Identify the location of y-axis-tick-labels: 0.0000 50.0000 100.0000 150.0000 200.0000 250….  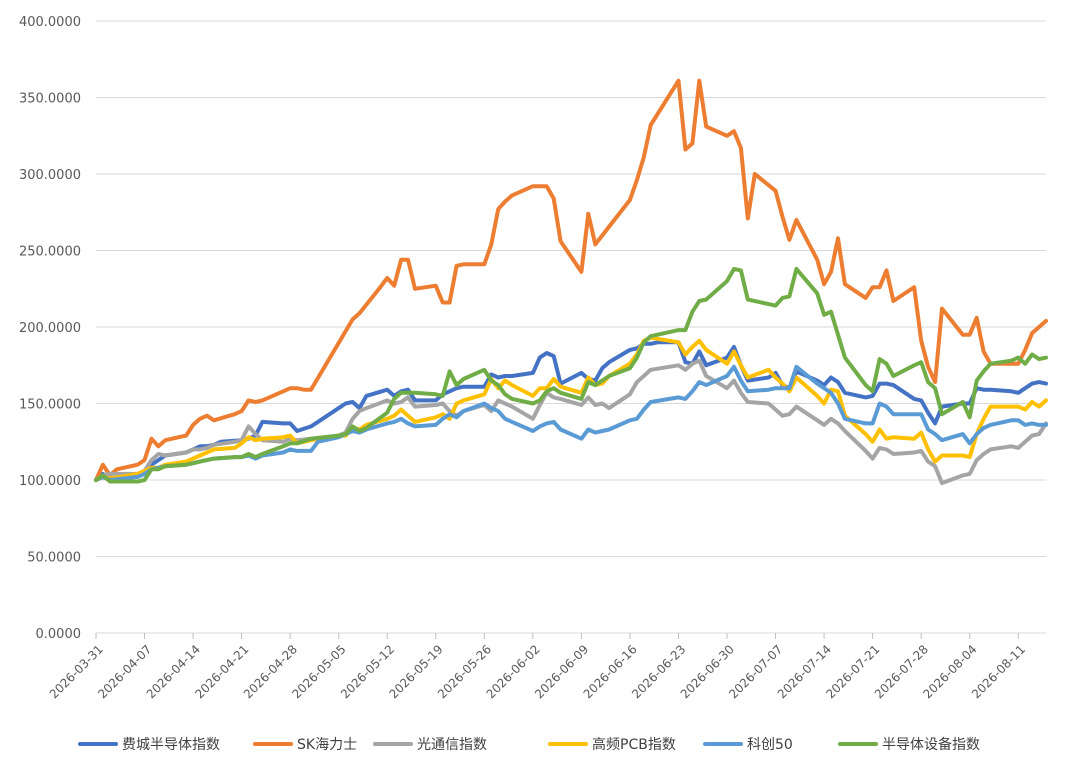
(50, 328).